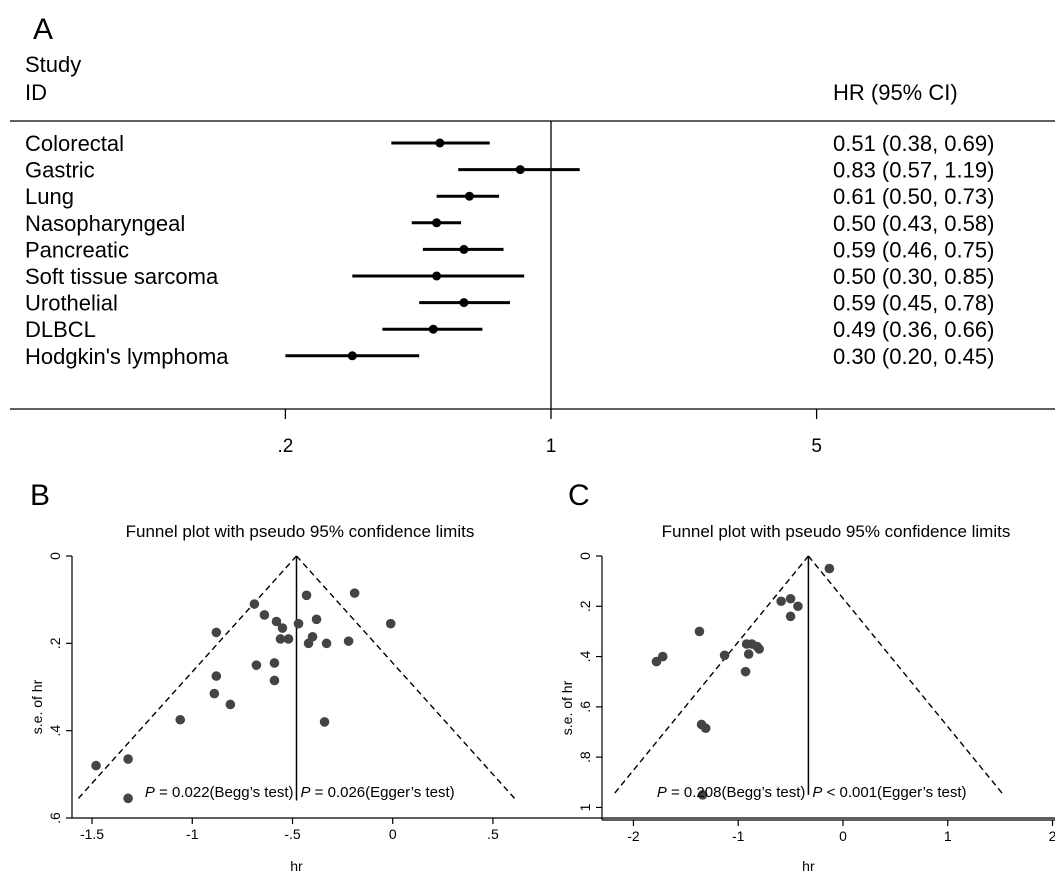  I want to click on study-header-line1: Study, so click(53, 64).